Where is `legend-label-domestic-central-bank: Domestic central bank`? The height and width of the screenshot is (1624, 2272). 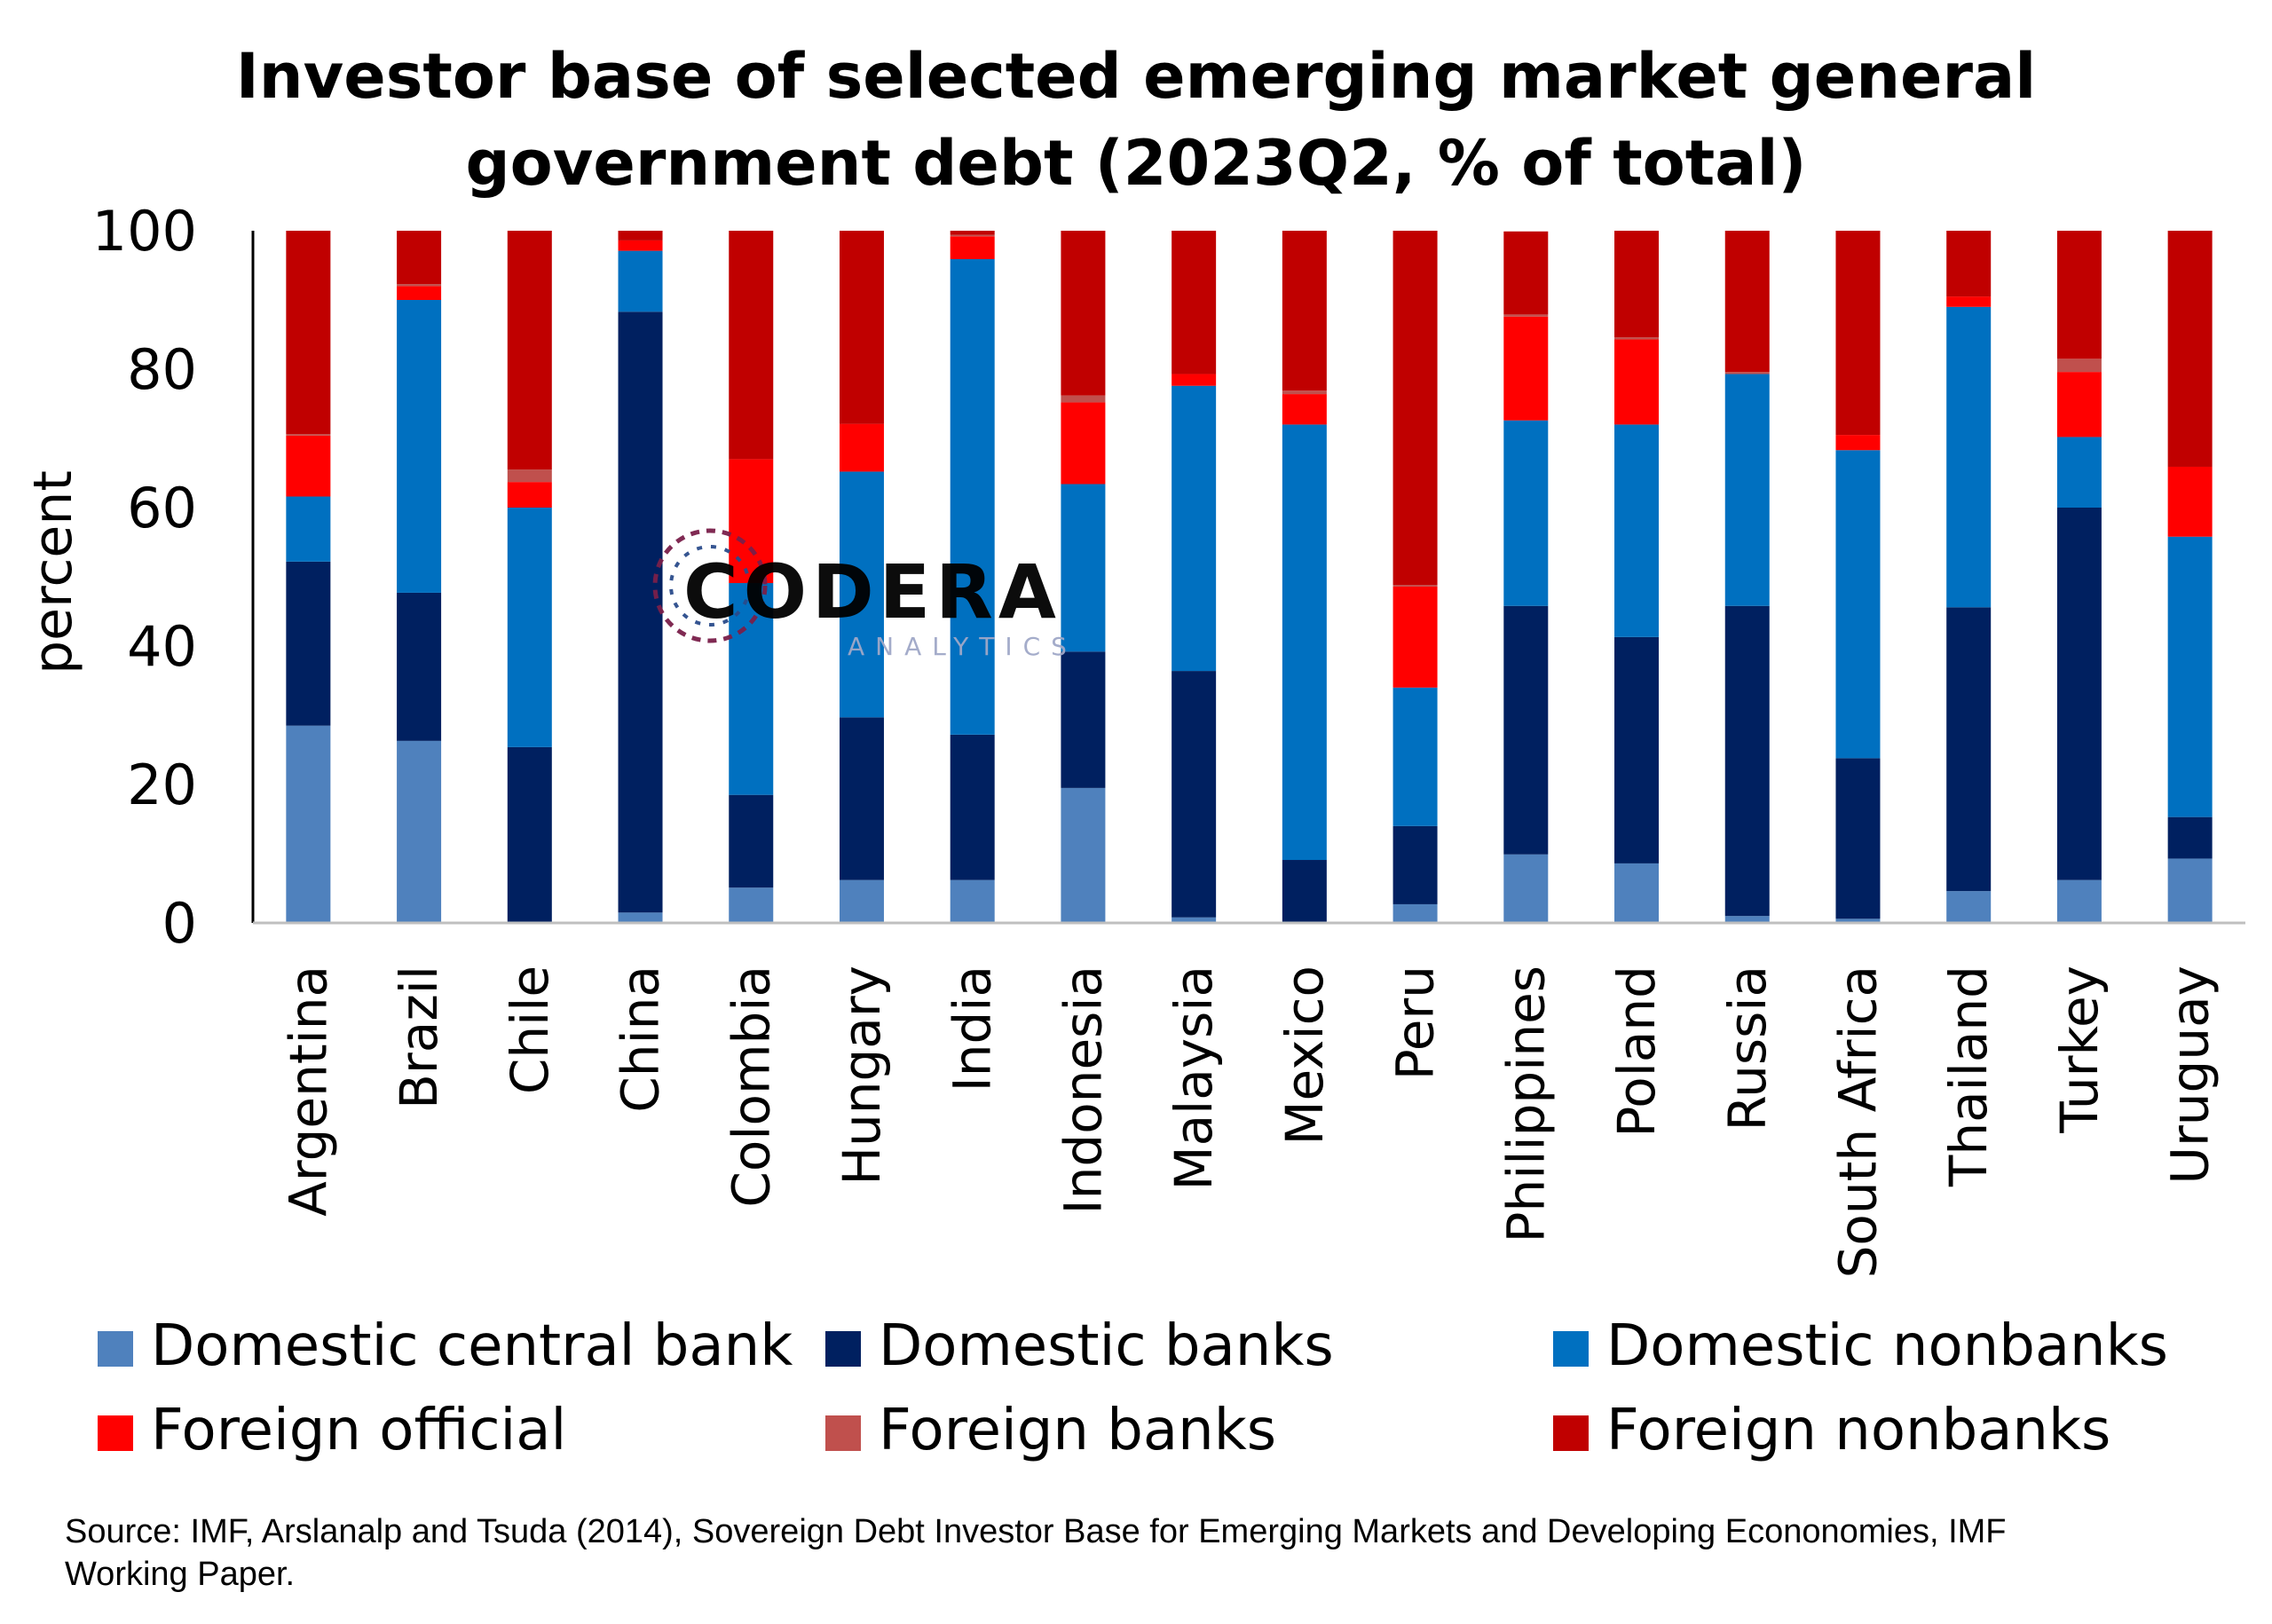 legend-label-domestic-central-bank: Domestic central bank is located at coordinates (472, 1346).